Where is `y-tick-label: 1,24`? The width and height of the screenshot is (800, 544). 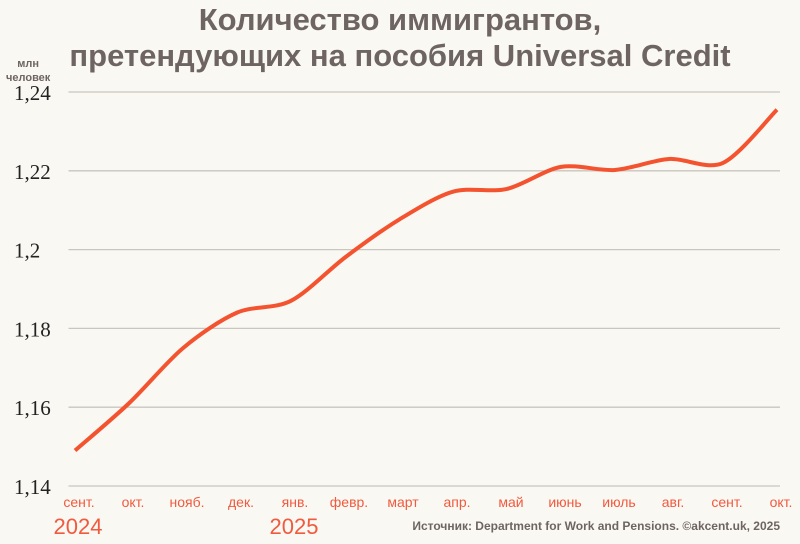 y-tick-label: 1,24 is located at coordinates (32, 93).